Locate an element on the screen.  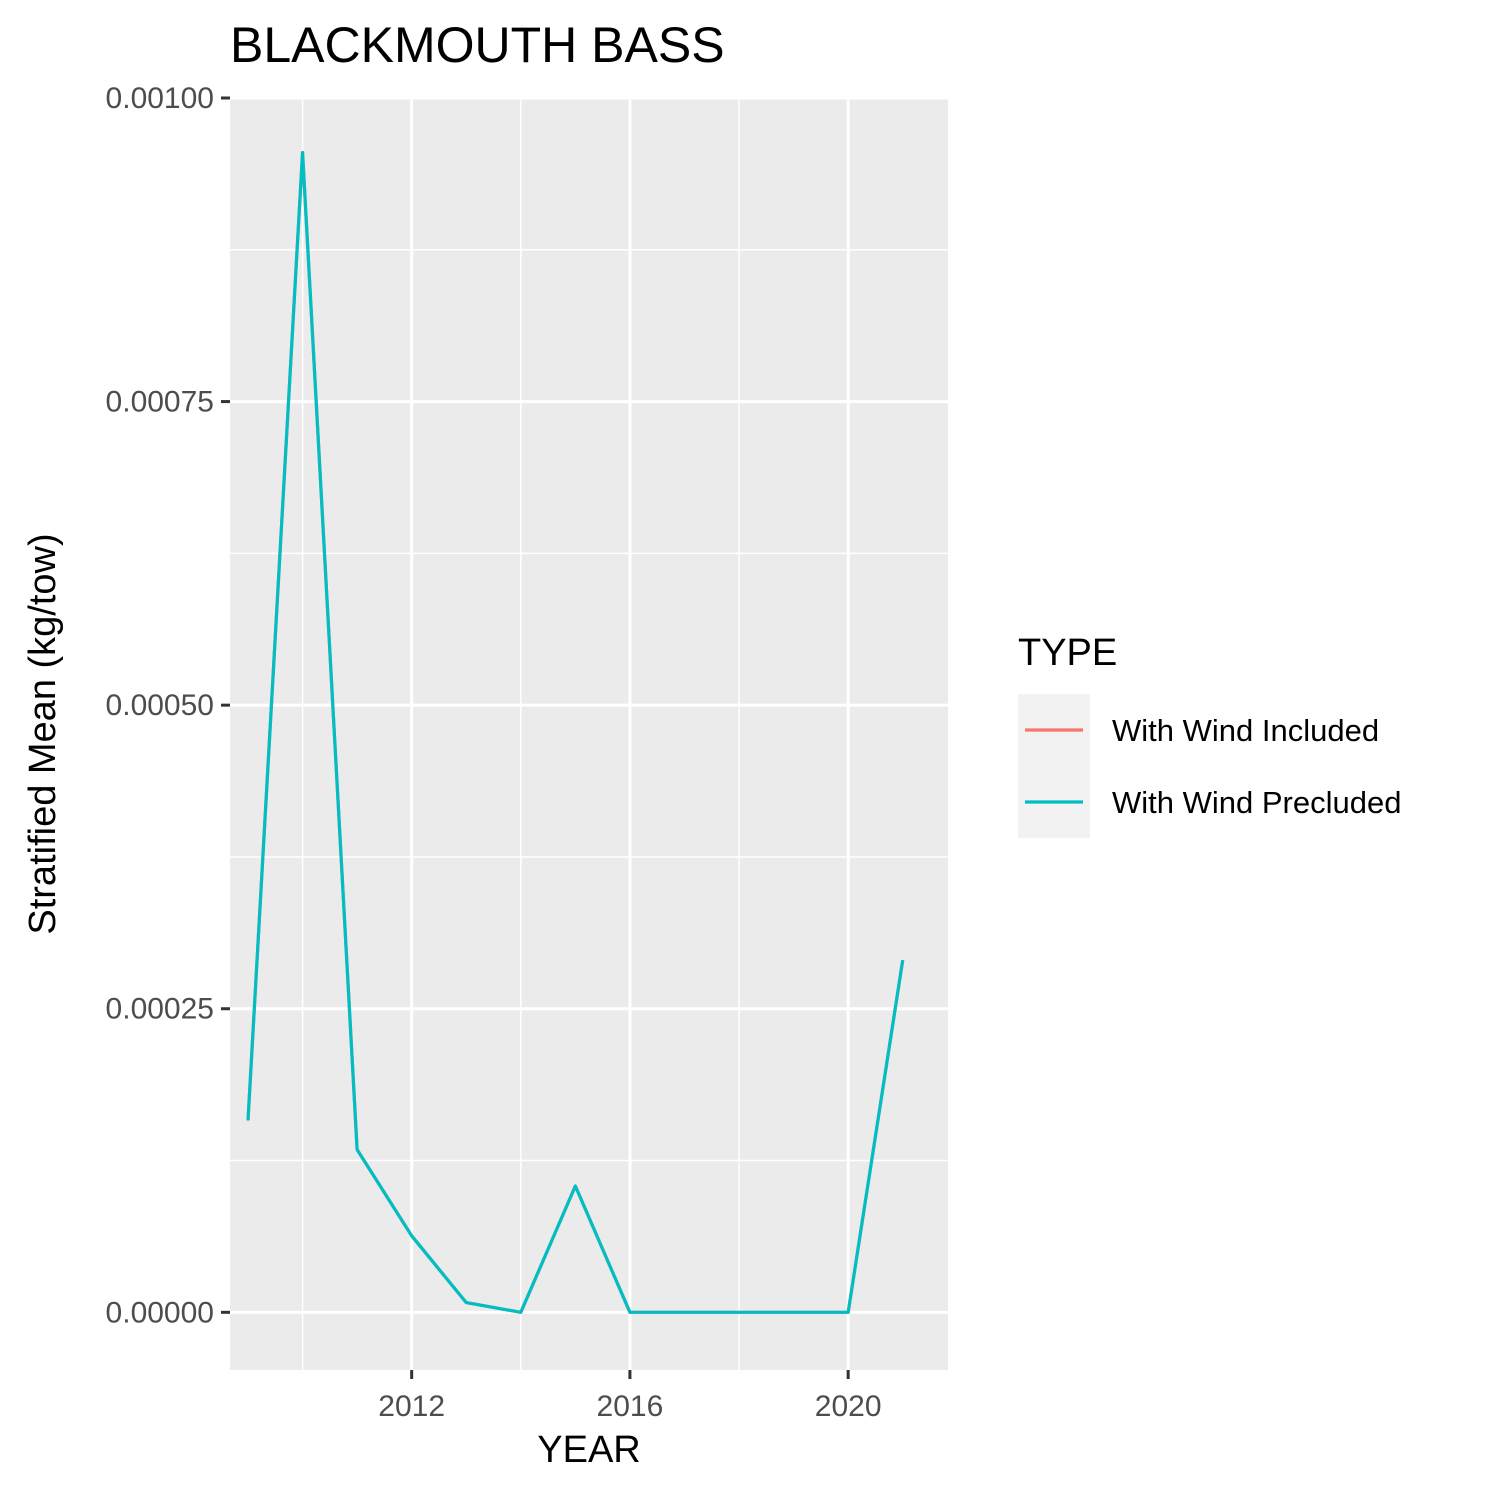
y-tick-label: 0.00100 is located at coordinates (160, 98).